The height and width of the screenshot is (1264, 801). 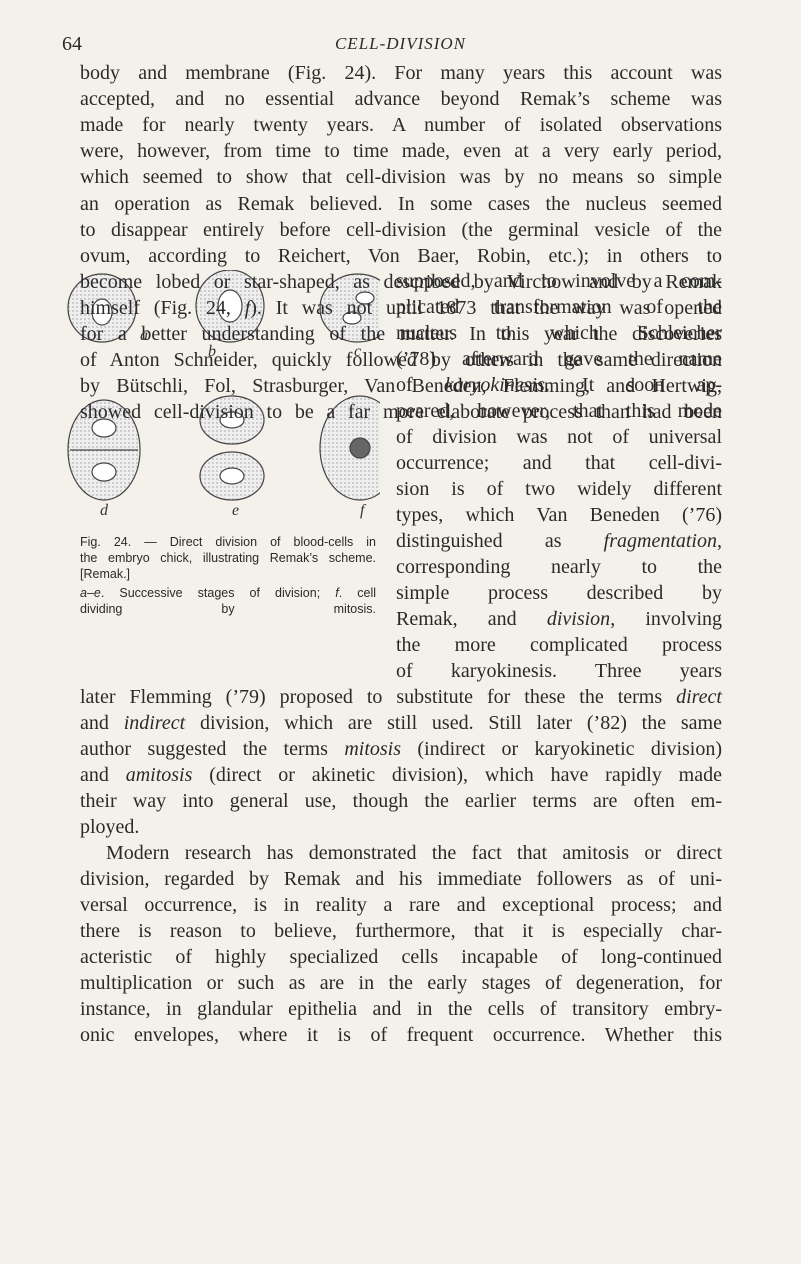 I want to click on italic-text: division, so click(x=578, y=619).